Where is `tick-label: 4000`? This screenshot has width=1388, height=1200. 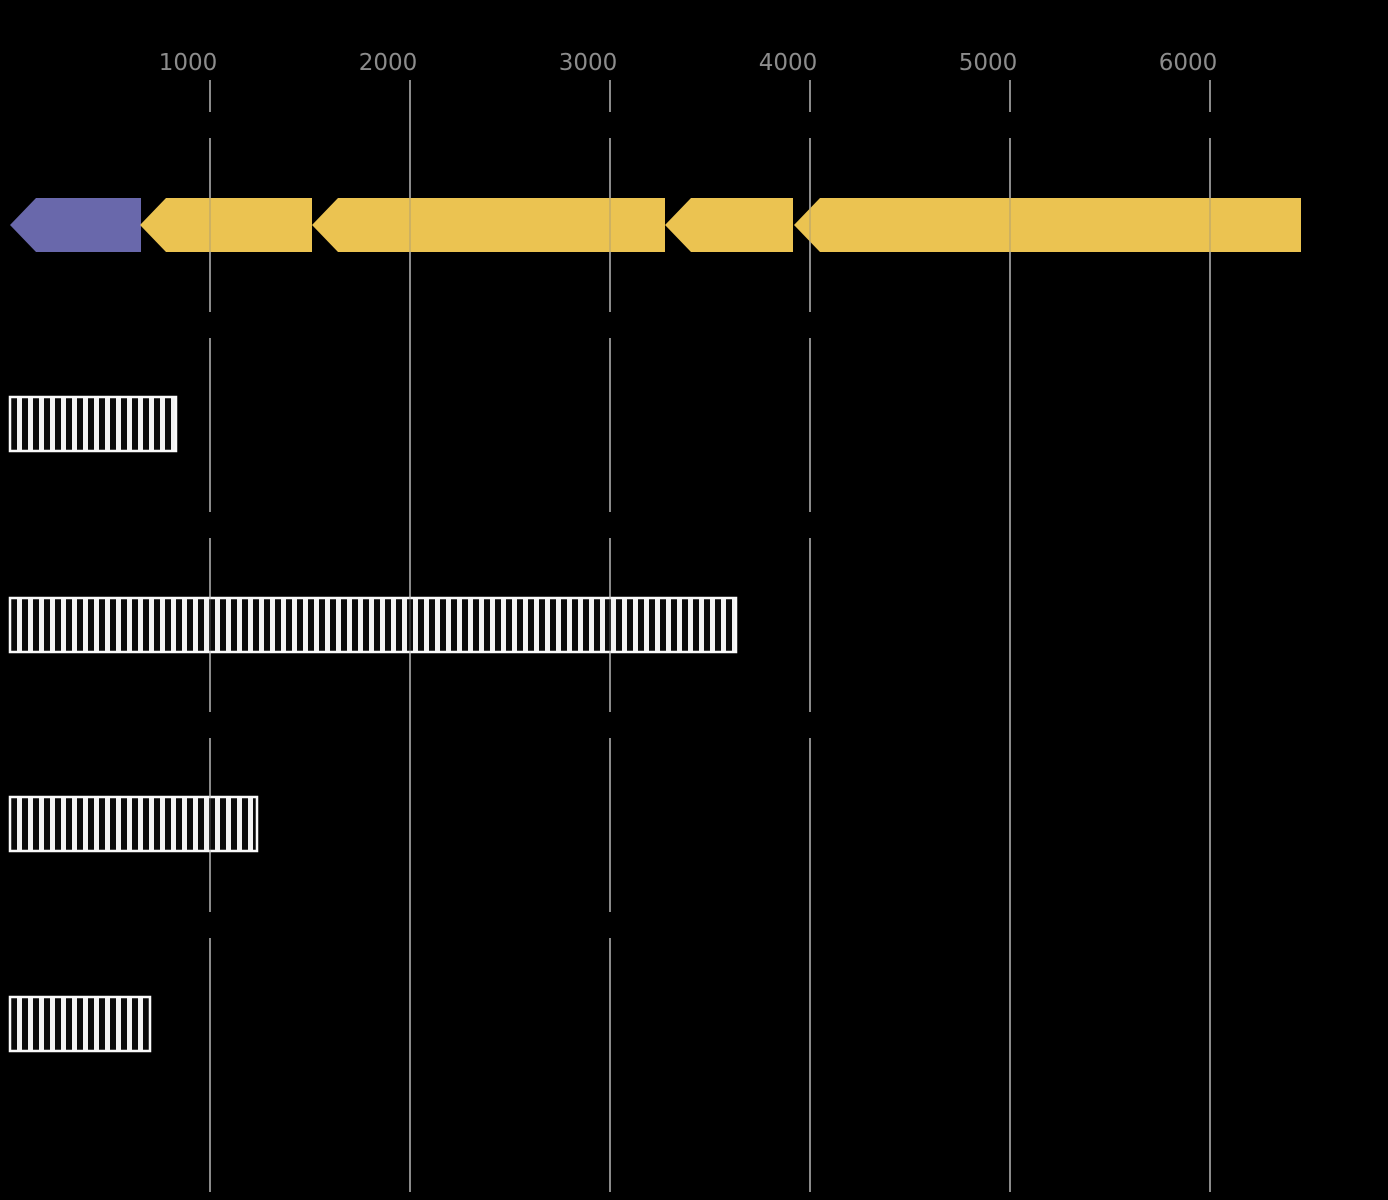 tick-label: 4000 is located at coordinates (788, 63).